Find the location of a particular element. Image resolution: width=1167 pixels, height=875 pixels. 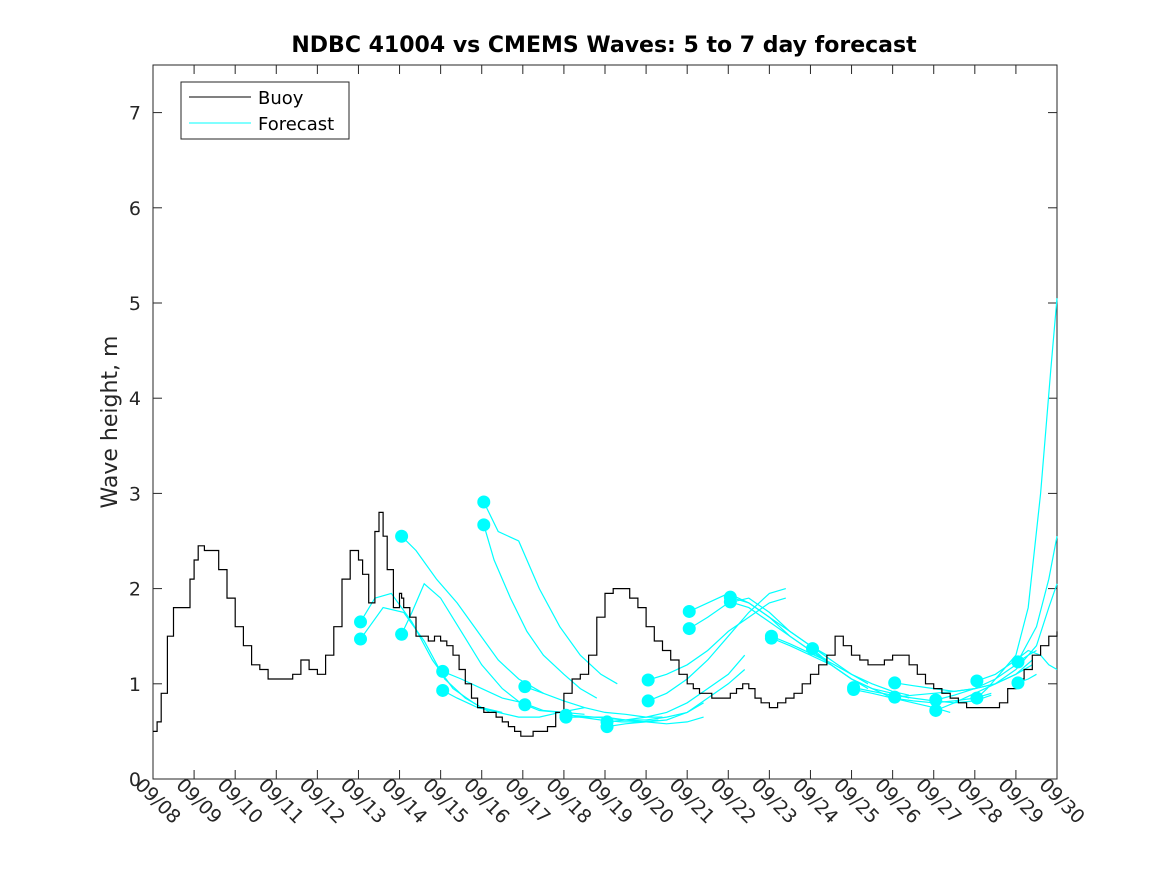

x-tick-label: 09/11 is located at coordinates (281, 801).